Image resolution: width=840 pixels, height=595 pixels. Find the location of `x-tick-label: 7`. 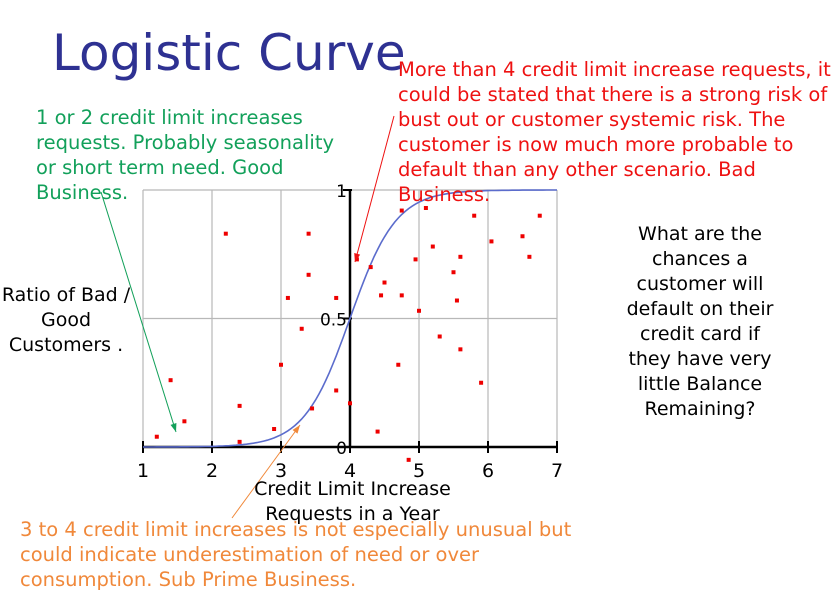

x-tick-label: 7 is located at coordinates (557, 471).